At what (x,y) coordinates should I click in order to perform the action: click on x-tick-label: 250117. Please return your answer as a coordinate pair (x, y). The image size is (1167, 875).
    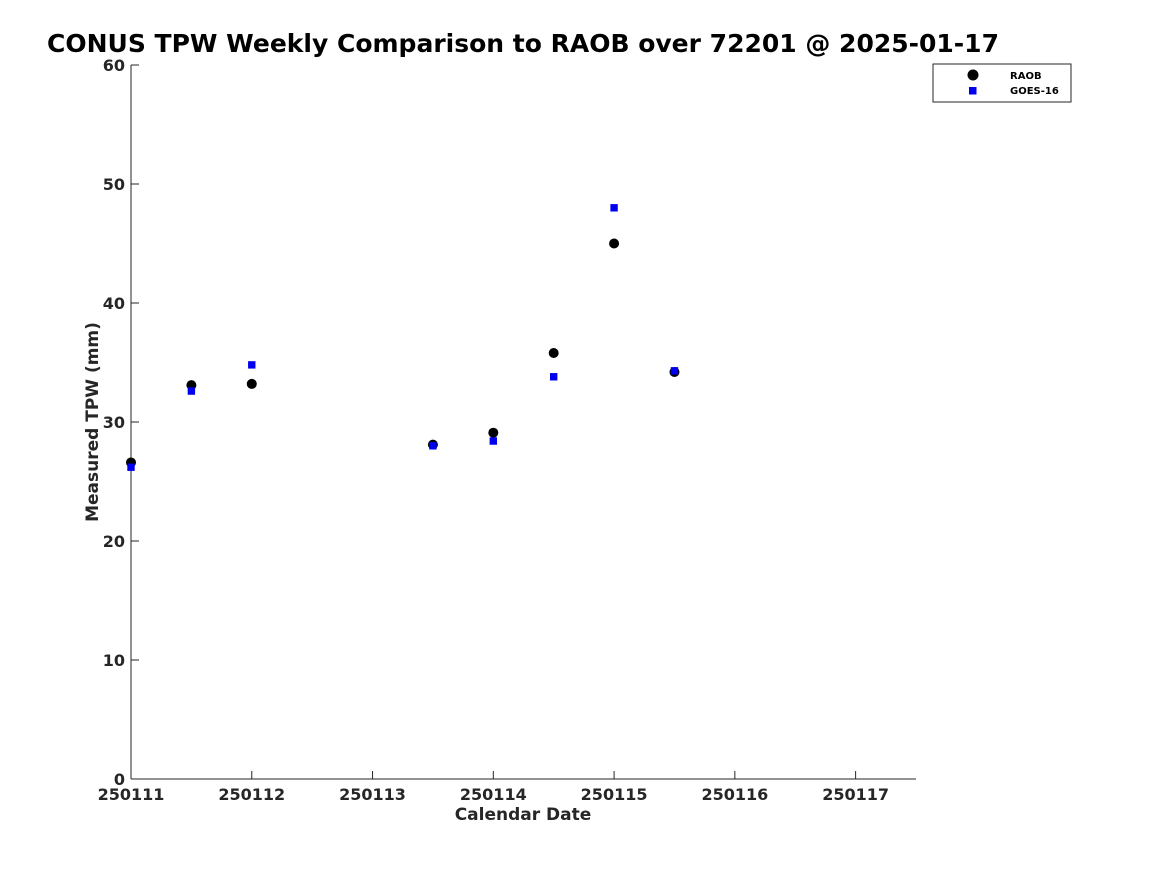
    Looking at the image, I should click on (855, 794).